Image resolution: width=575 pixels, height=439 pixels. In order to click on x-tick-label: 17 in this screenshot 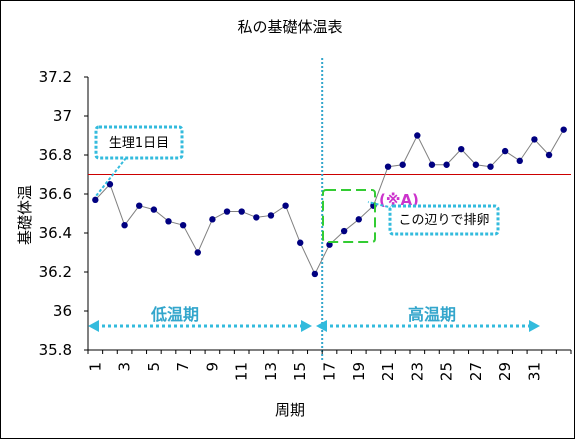, I will do `click(330, 371)`.